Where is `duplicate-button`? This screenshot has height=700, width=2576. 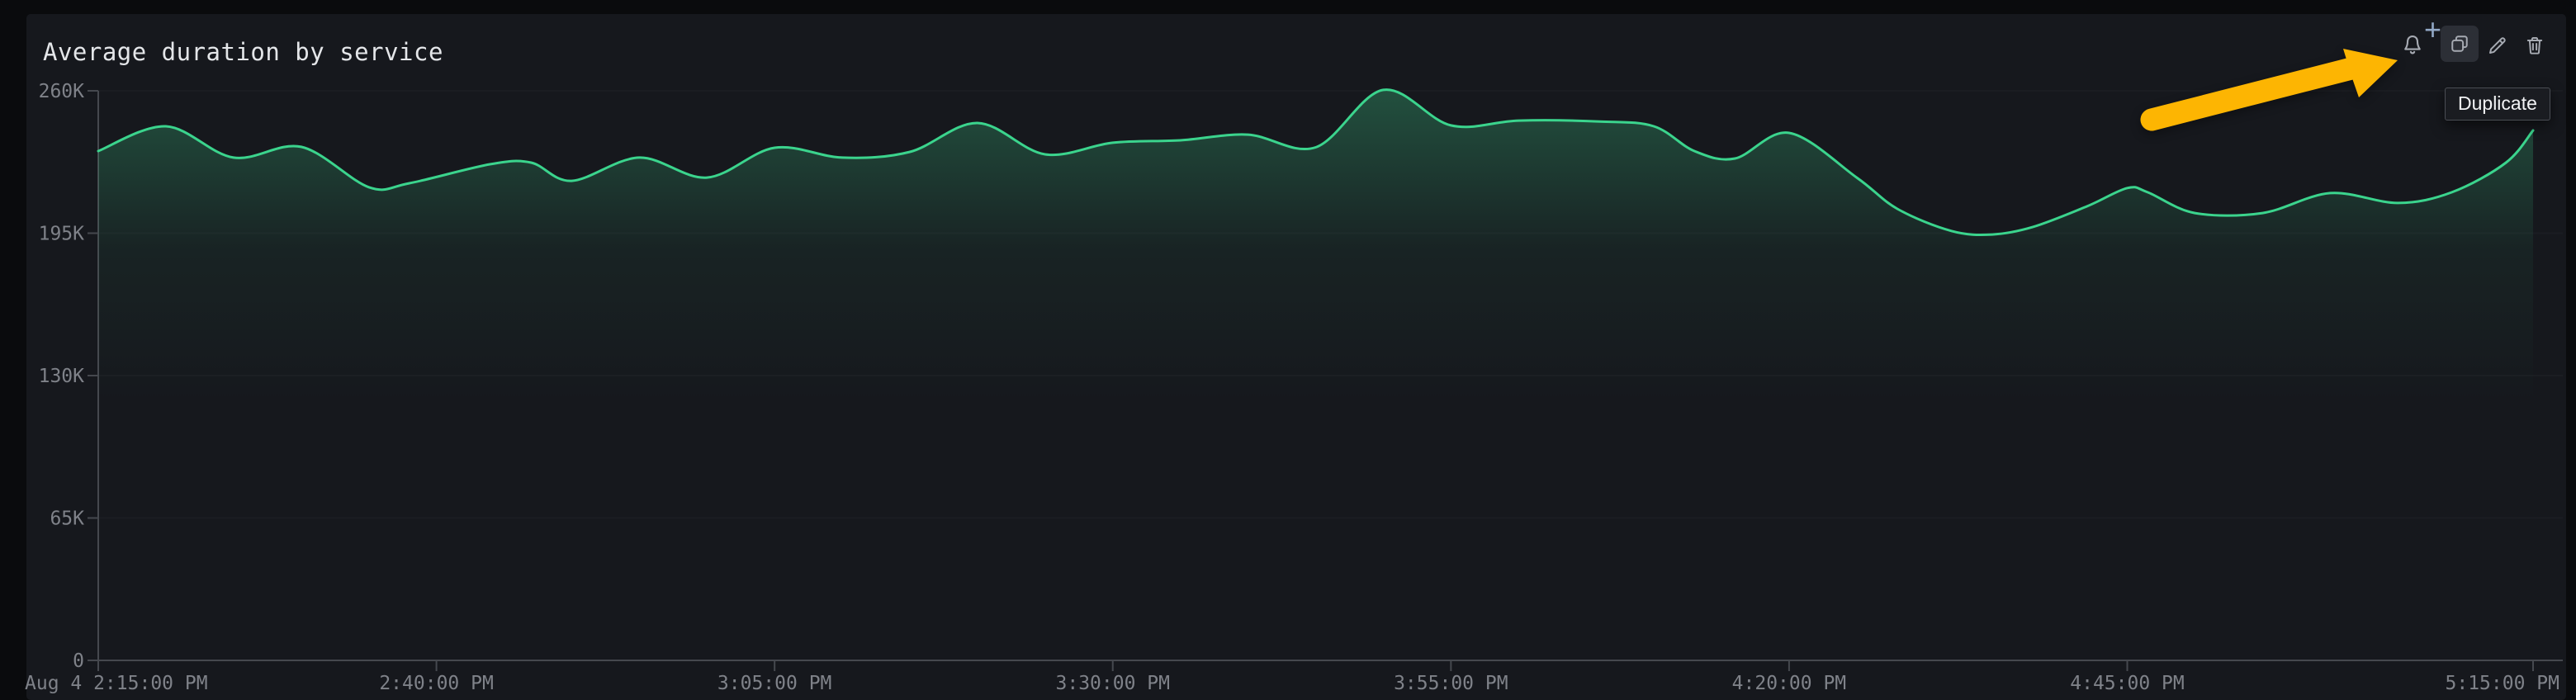
duplicate-button is located at coordinates (2460, 44).